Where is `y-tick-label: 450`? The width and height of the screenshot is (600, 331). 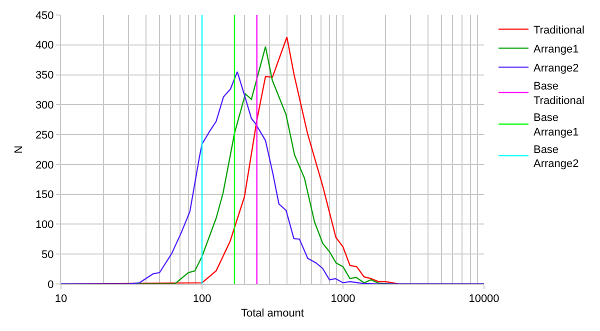 y-tick-label: 450 is located at coordinates (44, 16).